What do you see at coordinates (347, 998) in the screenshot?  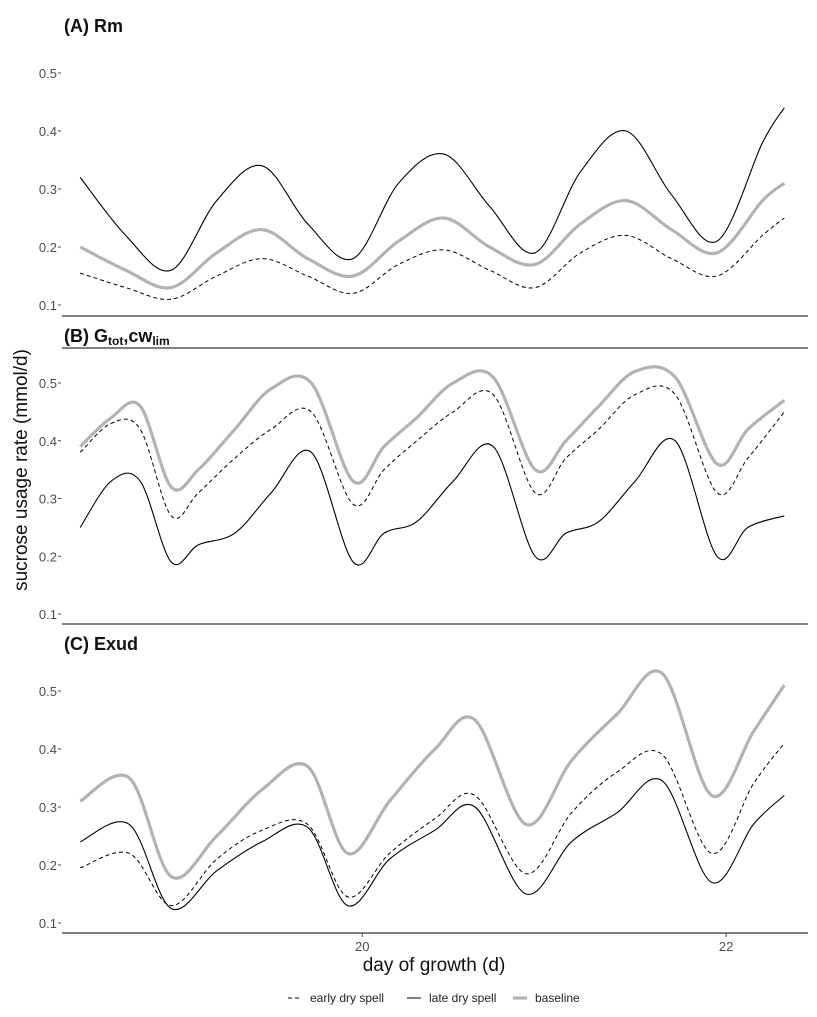 I see `legend-label: early dry spell` at bounding box center [347, 998].